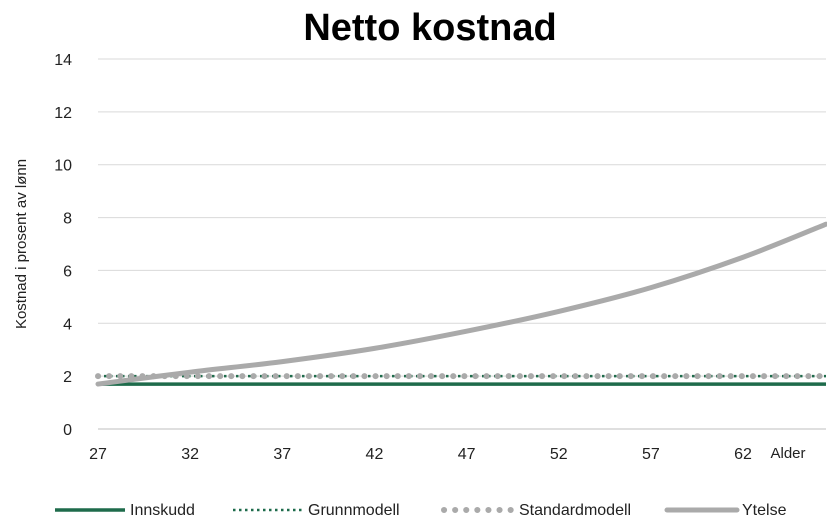 The image size is (827, 524). What do you see at coordinates (67, 324) in the screenshot?
I see `y-tick-4: 4` at bounding box center [67, 324].